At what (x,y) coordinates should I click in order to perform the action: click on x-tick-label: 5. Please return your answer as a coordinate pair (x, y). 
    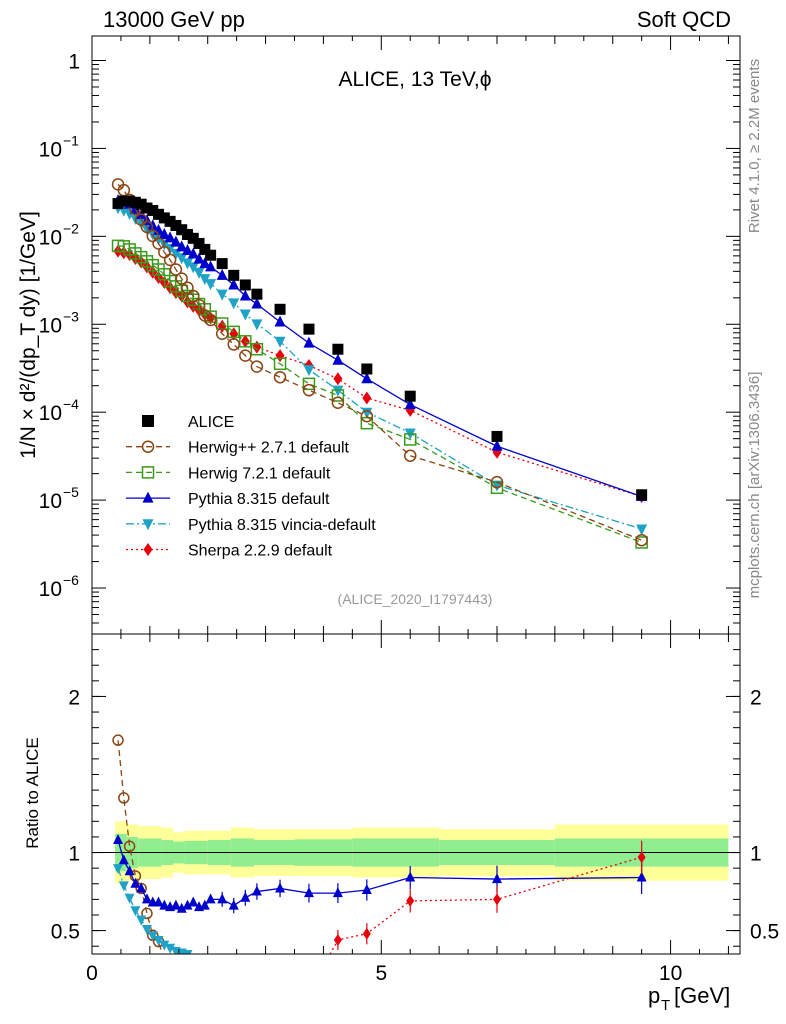
    Looking at the image, I should click on (381, 973).